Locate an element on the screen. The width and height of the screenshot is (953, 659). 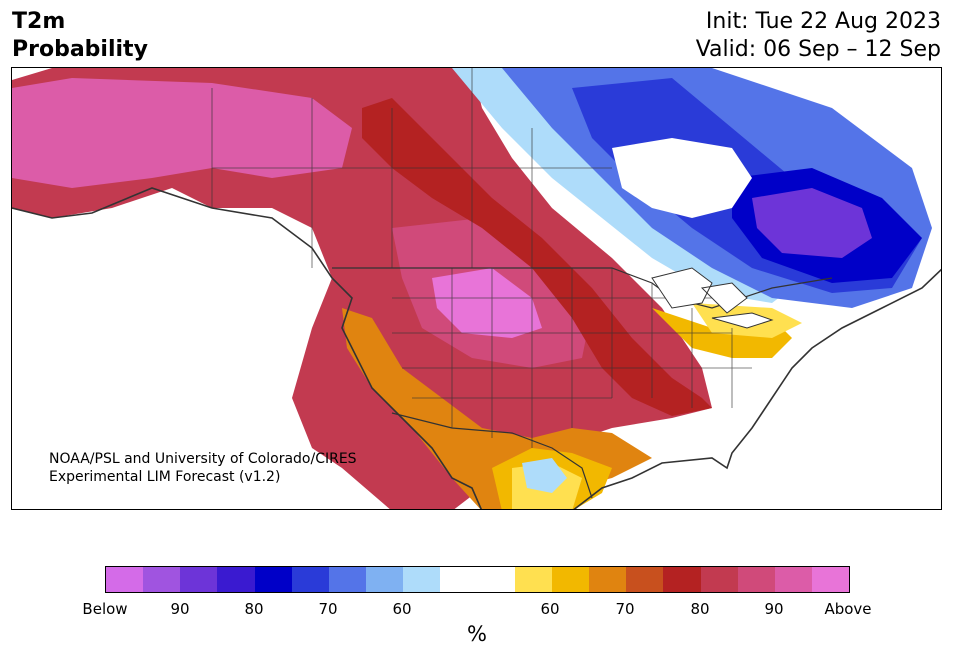
map-title: T2m Probability is located at coordinates (80, 36).